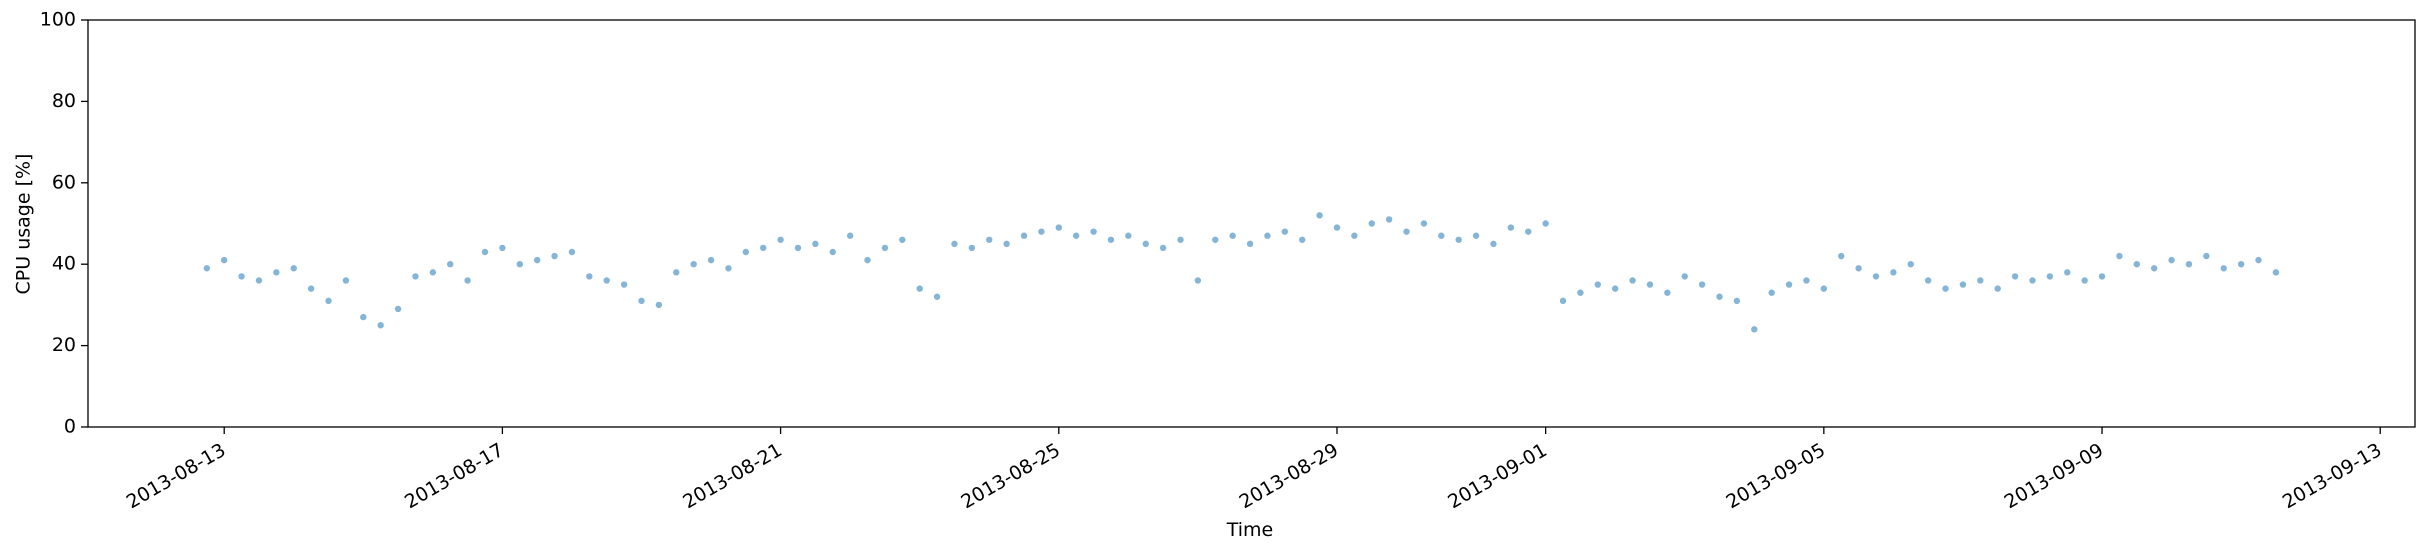 This screenshot has width=2424, height=555. What do you see at coordinates (24, 224) in the screenshot?
I see `y-axis-label: CPU usage [%]` at bounding box center [24, 224].